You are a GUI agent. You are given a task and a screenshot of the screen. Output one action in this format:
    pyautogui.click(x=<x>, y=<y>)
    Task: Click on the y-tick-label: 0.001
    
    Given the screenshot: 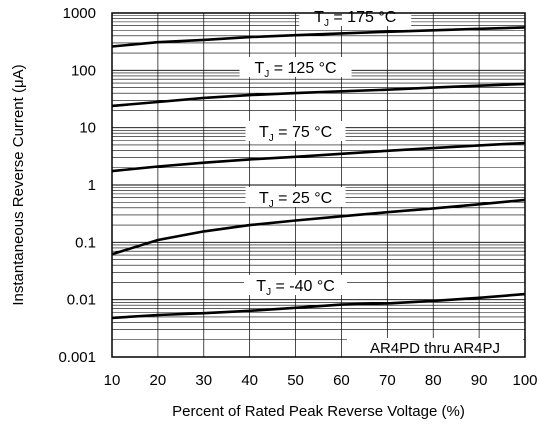 What is the action you would take?
    pyautogui.click(x=77, y=357)
    